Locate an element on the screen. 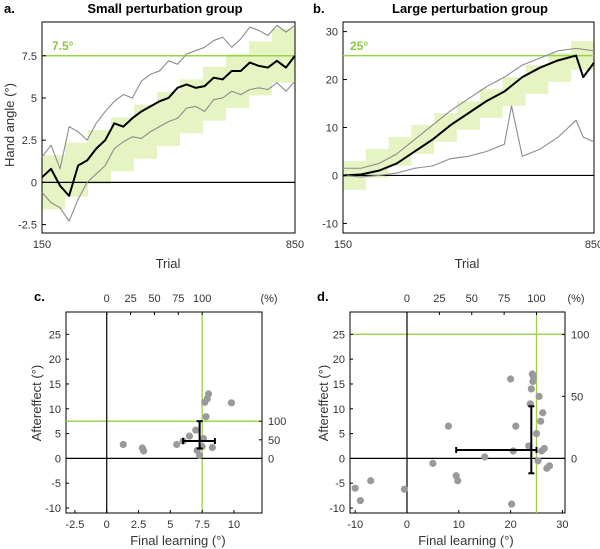 This screenshot has width=600, height=549. panel-a-xtick-label: 850 is located at coordinates (295, 245).